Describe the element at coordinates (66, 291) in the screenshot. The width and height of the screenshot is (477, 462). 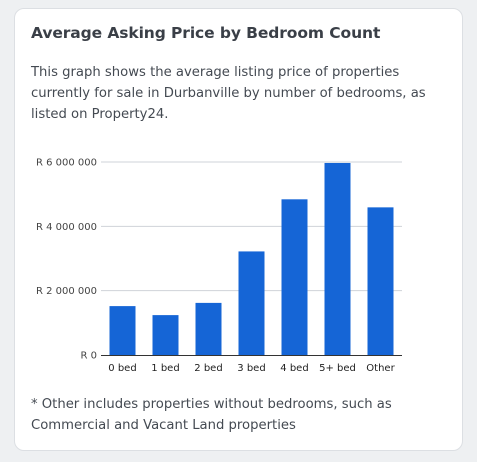
I see `y-tick-label: R 2 000 000` at that location.